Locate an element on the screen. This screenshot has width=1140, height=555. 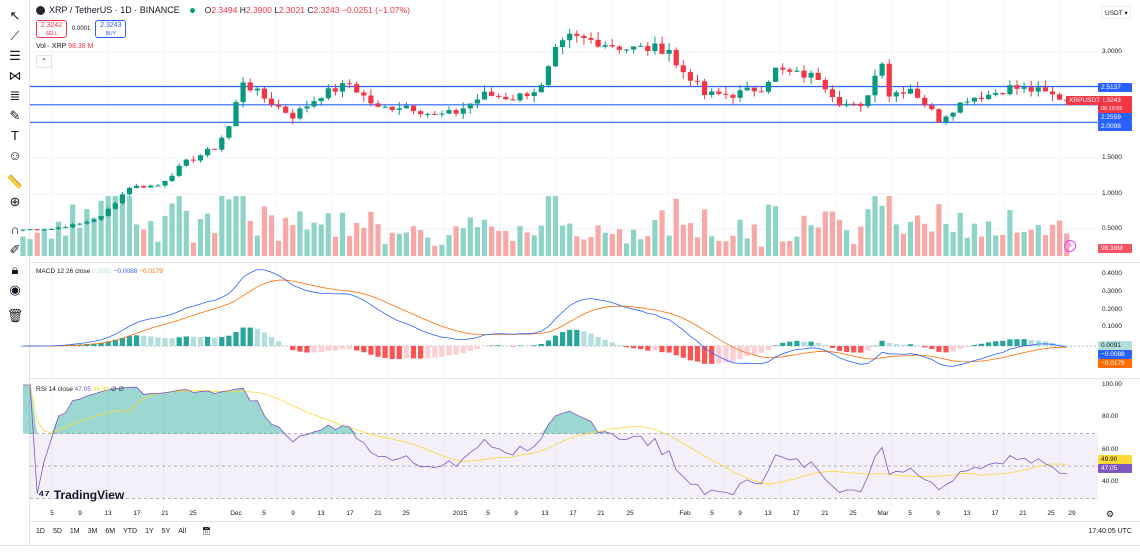
period-5y: 5Y is located at coordinates (166, 531).